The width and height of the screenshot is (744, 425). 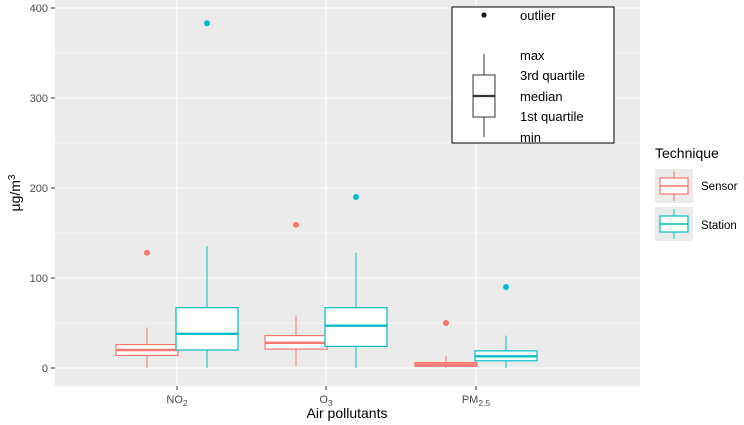 I want to click on x-tick-label: NO2, so click(x=177, y=401).